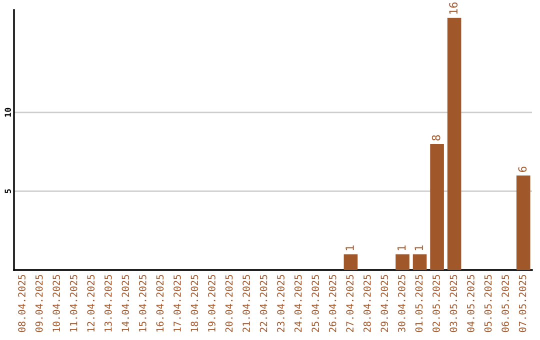 The height and width of the screenshot is (340, 540). I want to click on data-label: 8, so click(436, 137).